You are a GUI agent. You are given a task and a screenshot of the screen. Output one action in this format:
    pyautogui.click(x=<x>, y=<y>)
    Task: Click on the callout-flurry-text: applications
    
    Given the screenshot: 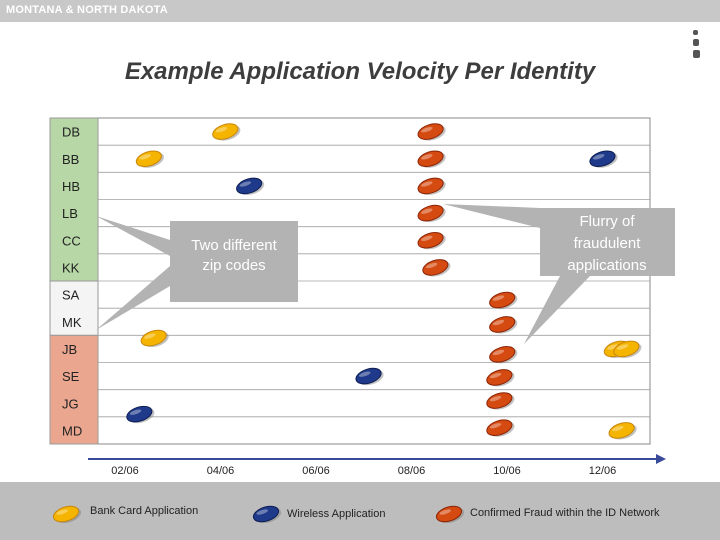 What is the action you would take?
    pyautogui.click(x=606, y=265)
    